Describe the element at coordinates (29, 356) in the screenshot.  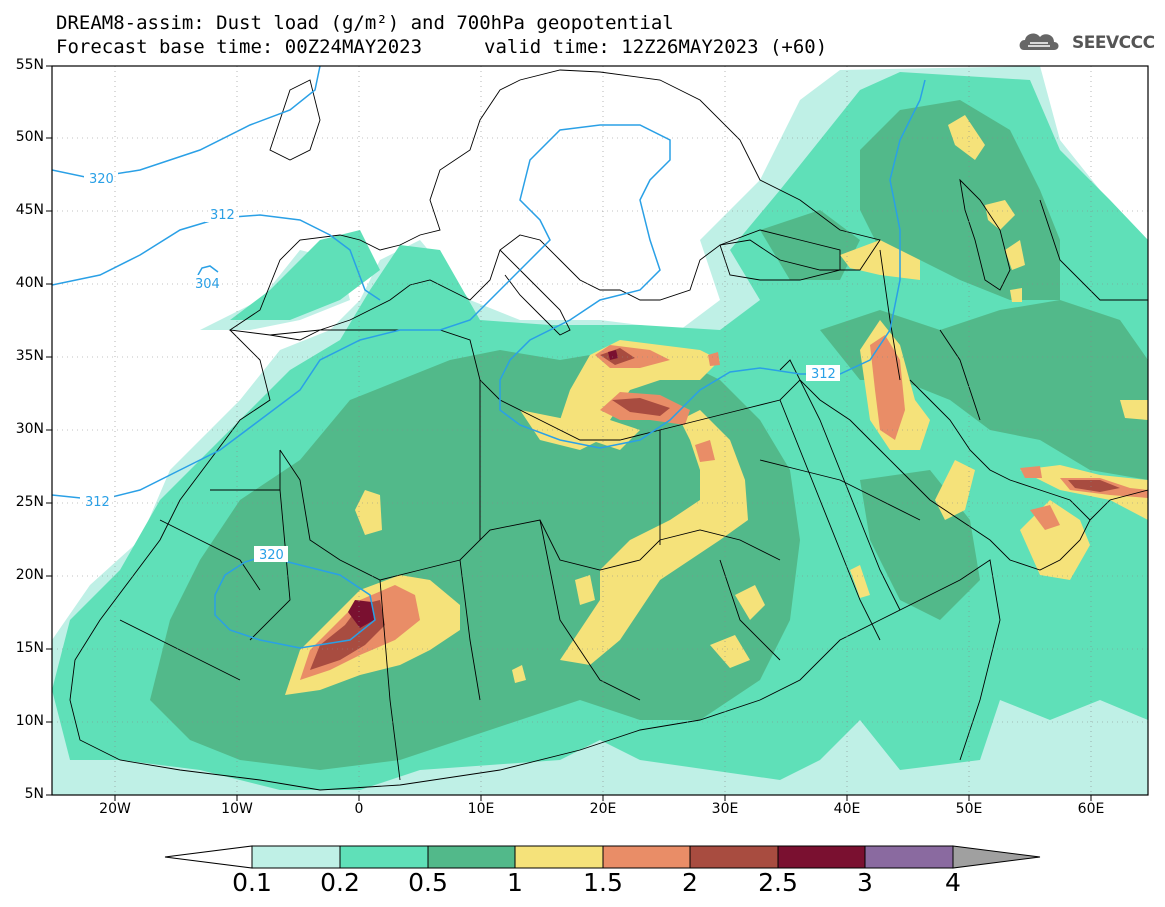
I see `lat-label-35n: 35N` at that location.